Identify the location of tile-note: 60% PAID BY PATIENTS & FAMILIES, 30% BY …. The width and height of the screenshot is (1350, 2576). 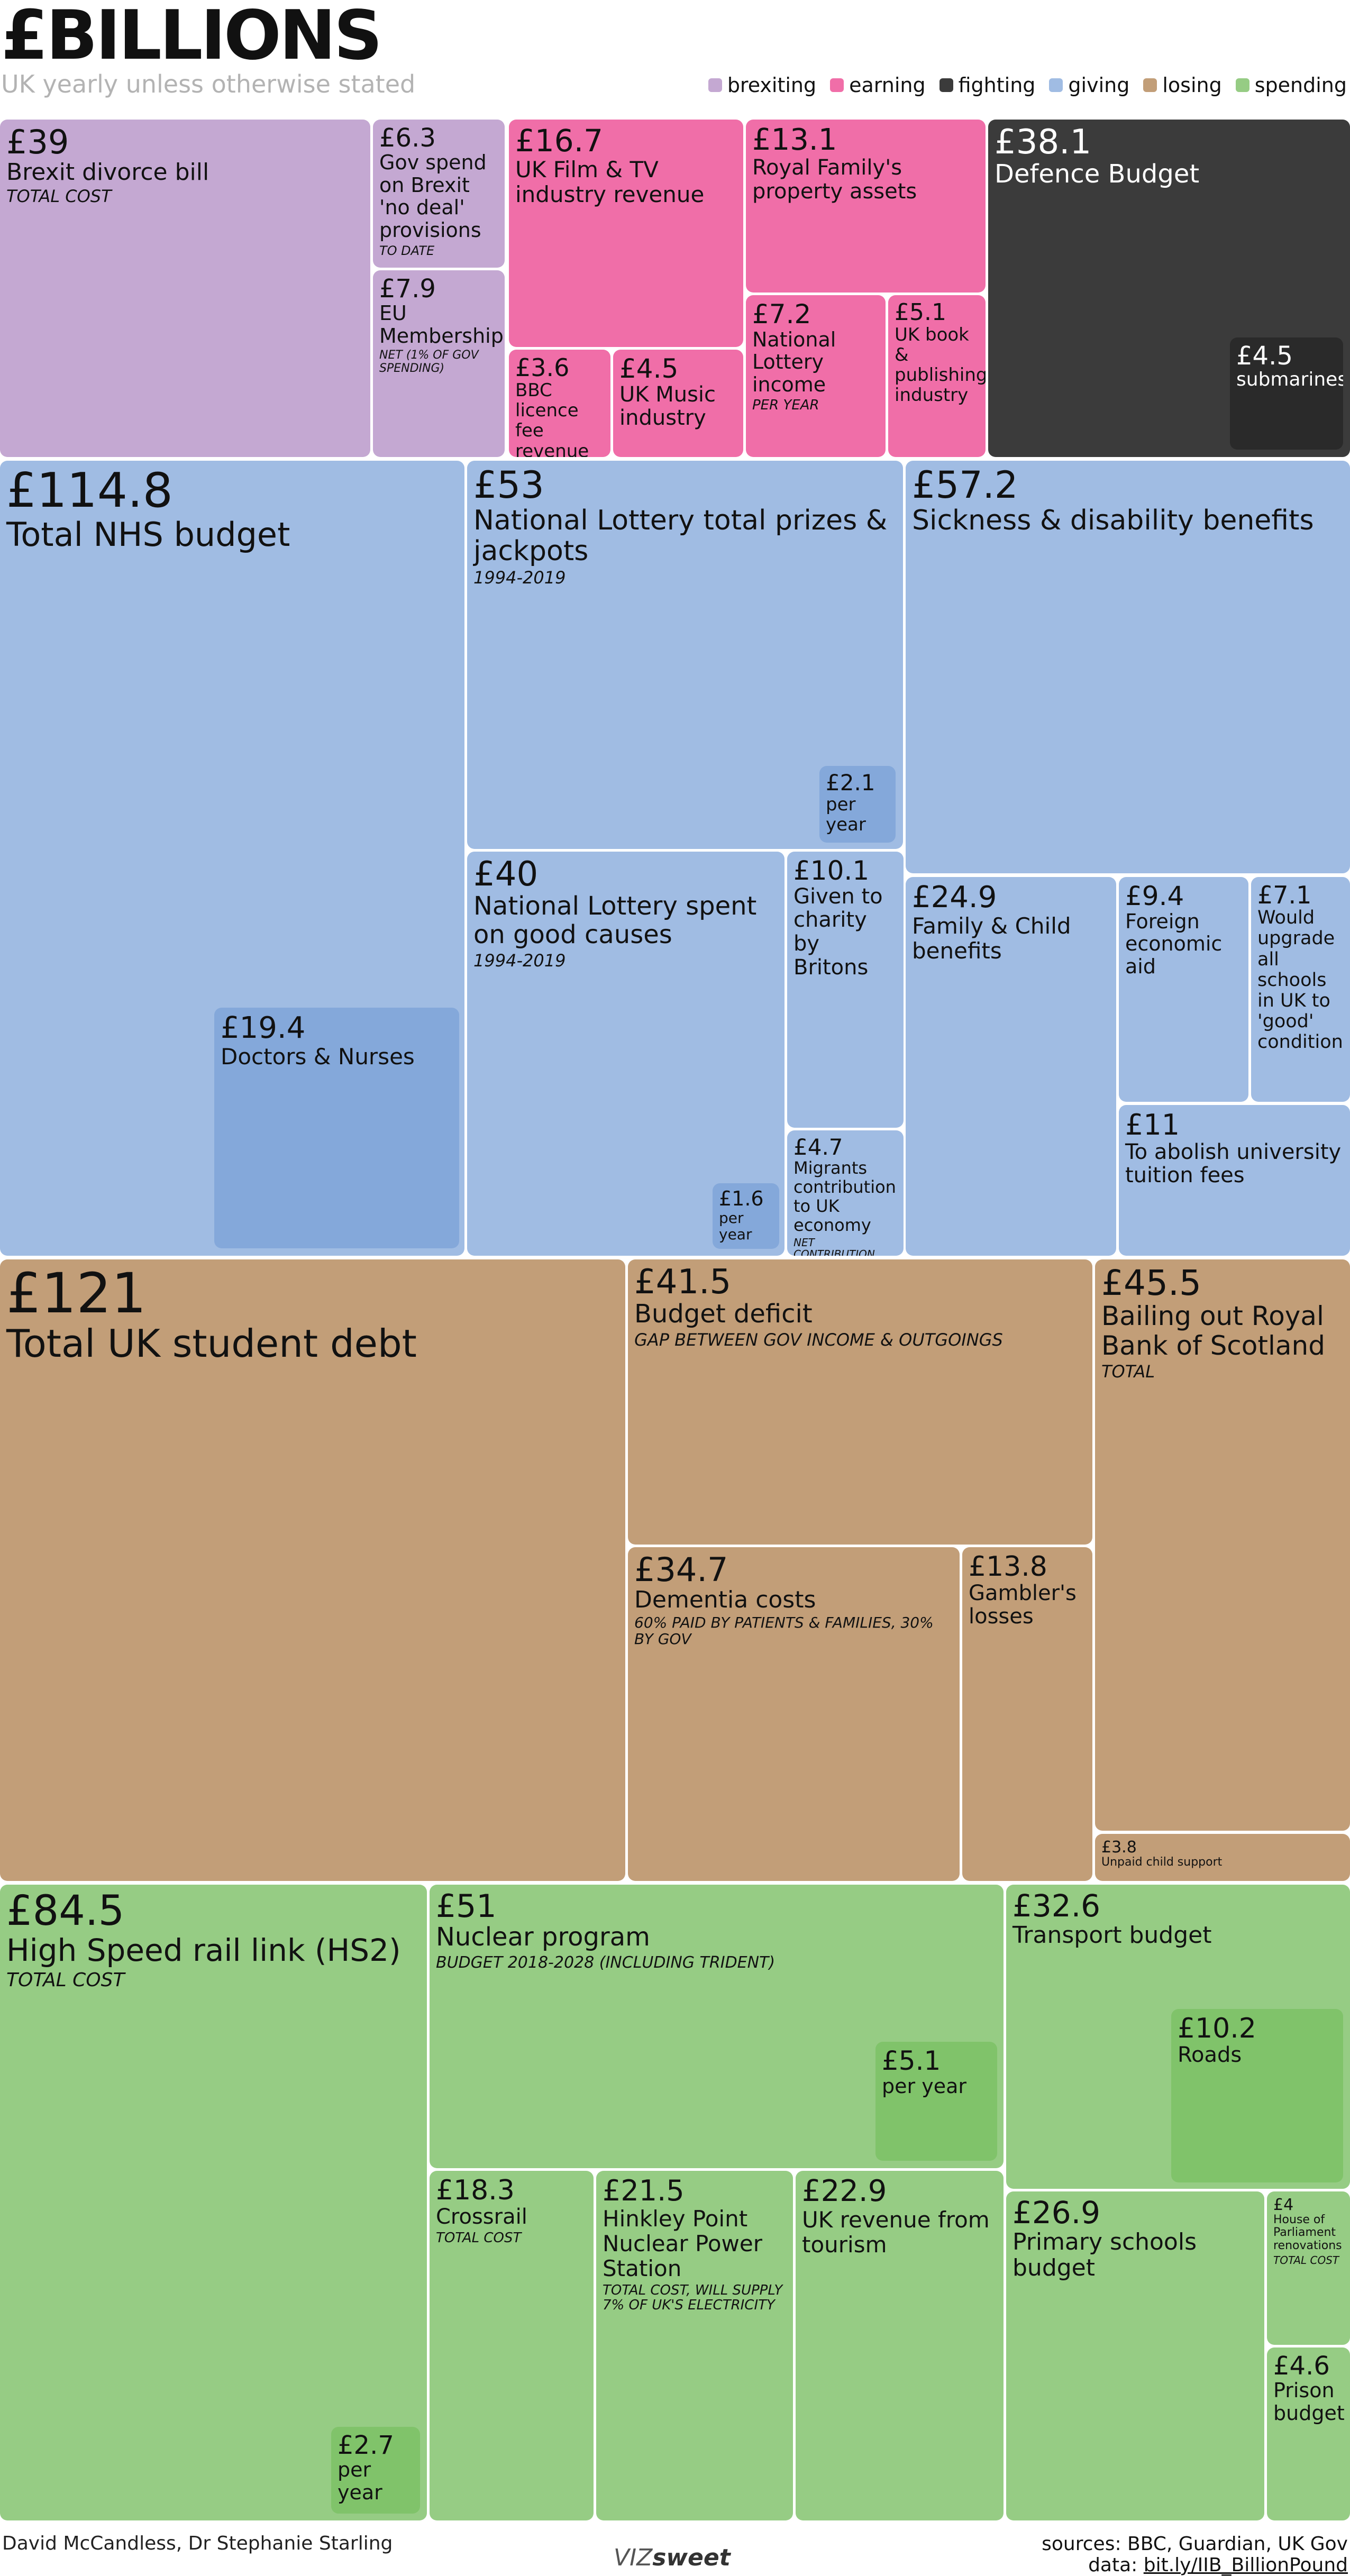
(784, 1631).